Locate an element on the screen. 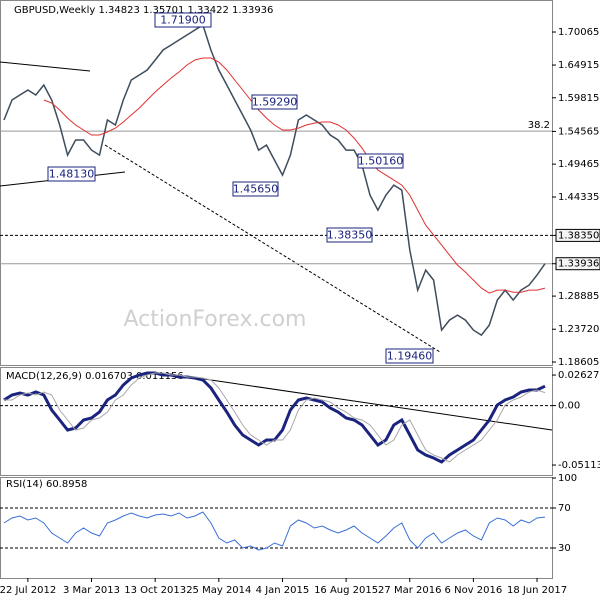 The width and height of the screenshot is (600, 600). x-tick-label: 6 Nov 2016 is located at coordinates (474, 590).